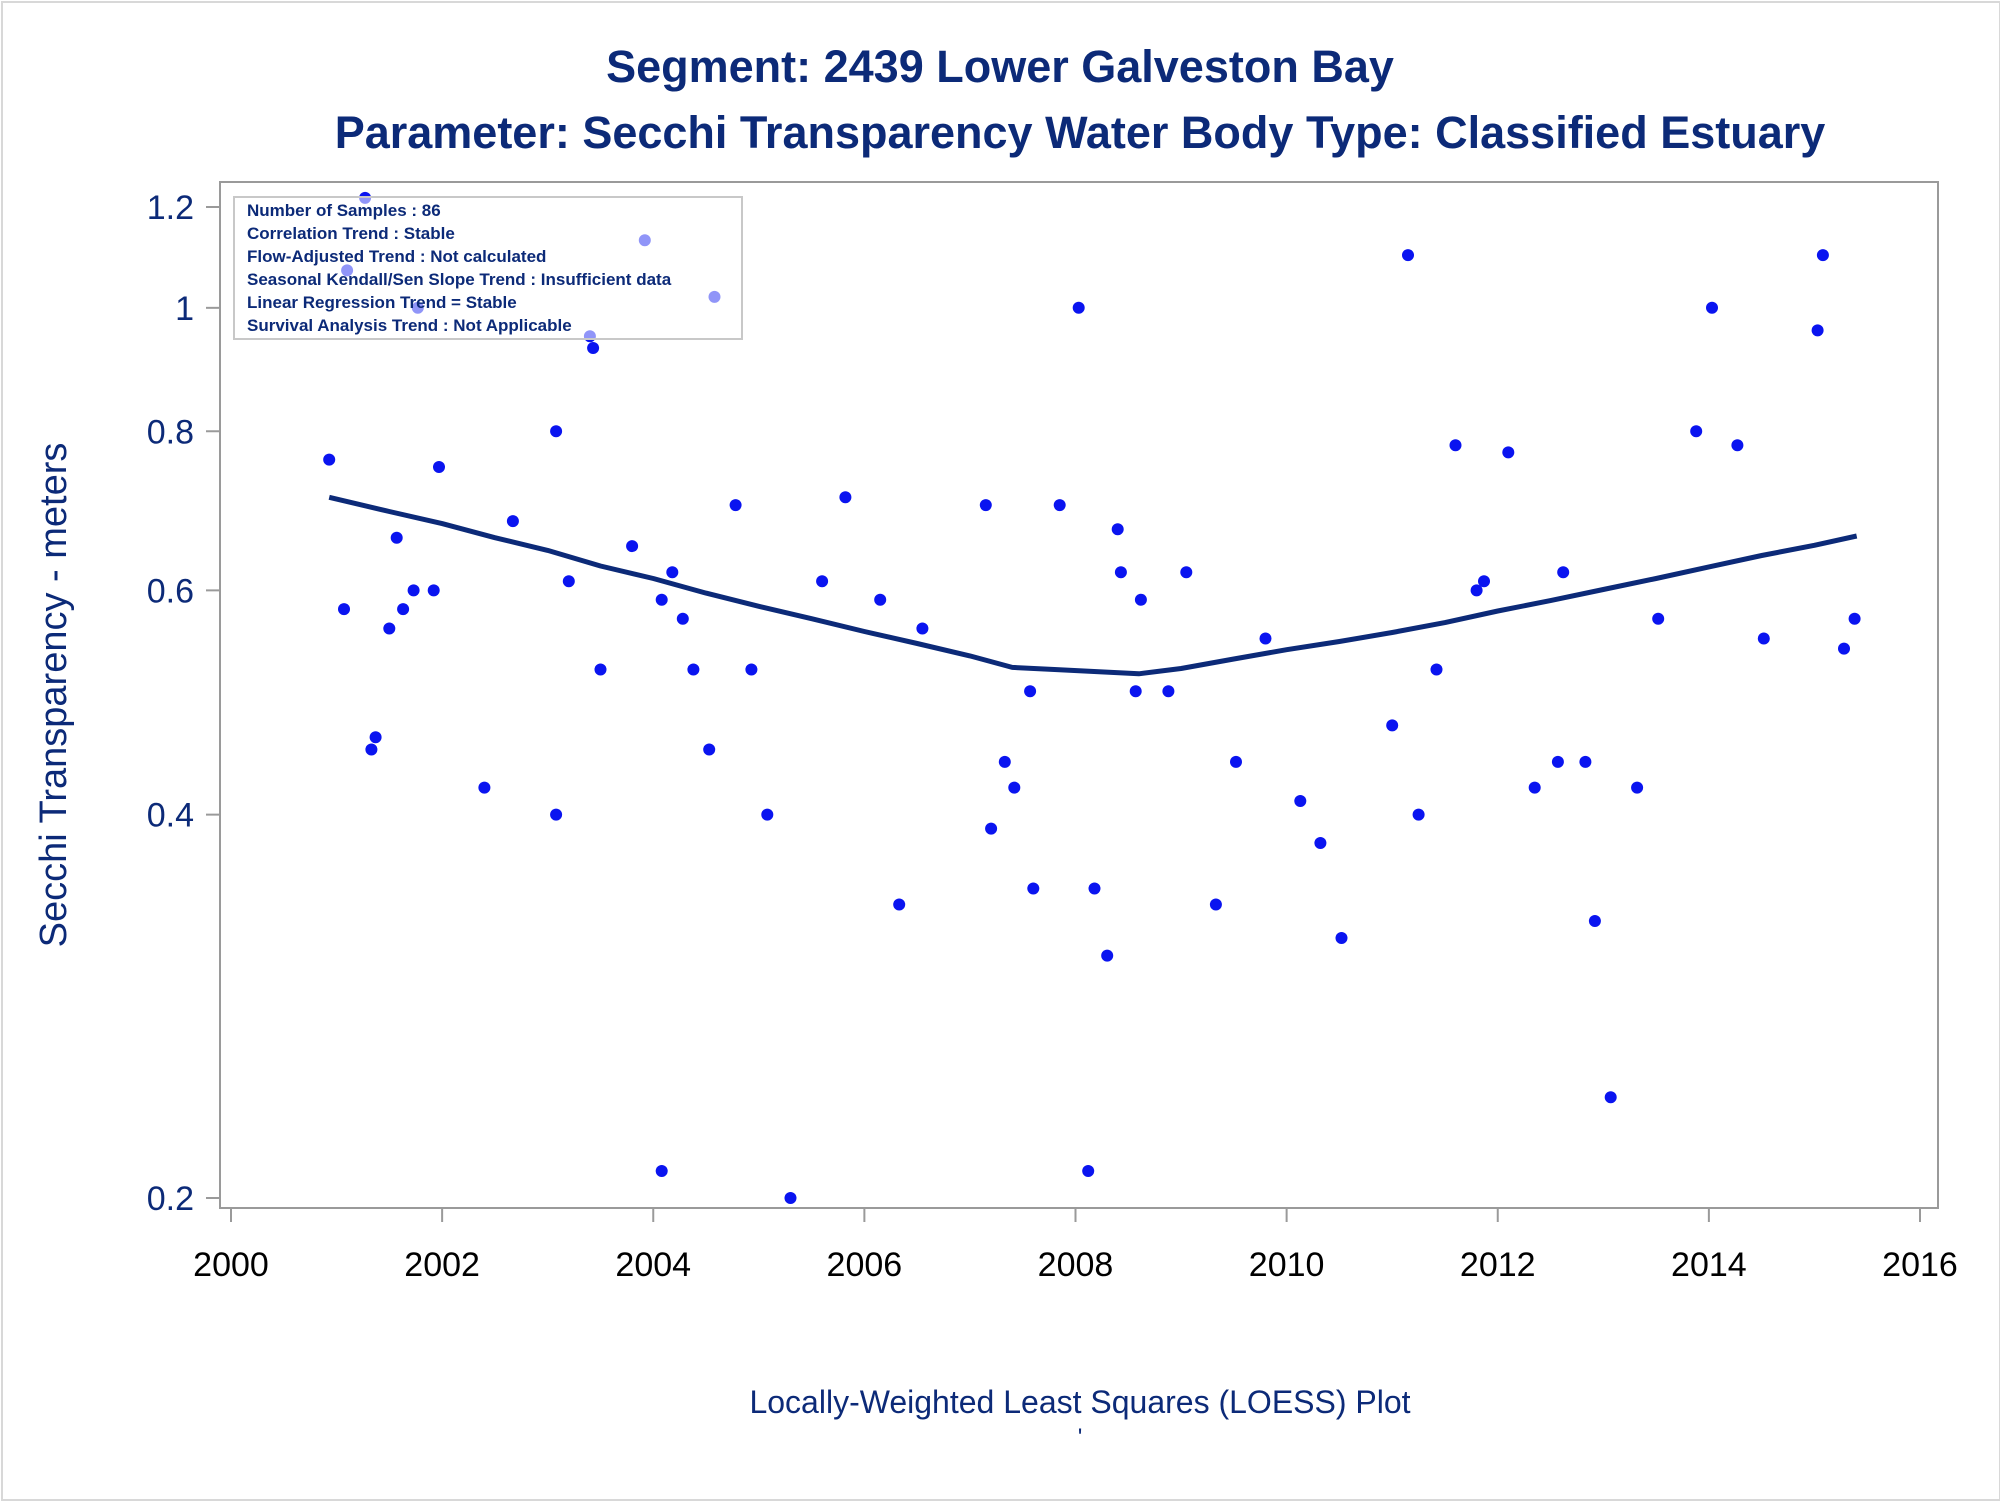  What do you see at coordinates (1287, 1265) in the screenshot?
I see `x-tick-label: 2010` at bounding box center [1287, 1265].